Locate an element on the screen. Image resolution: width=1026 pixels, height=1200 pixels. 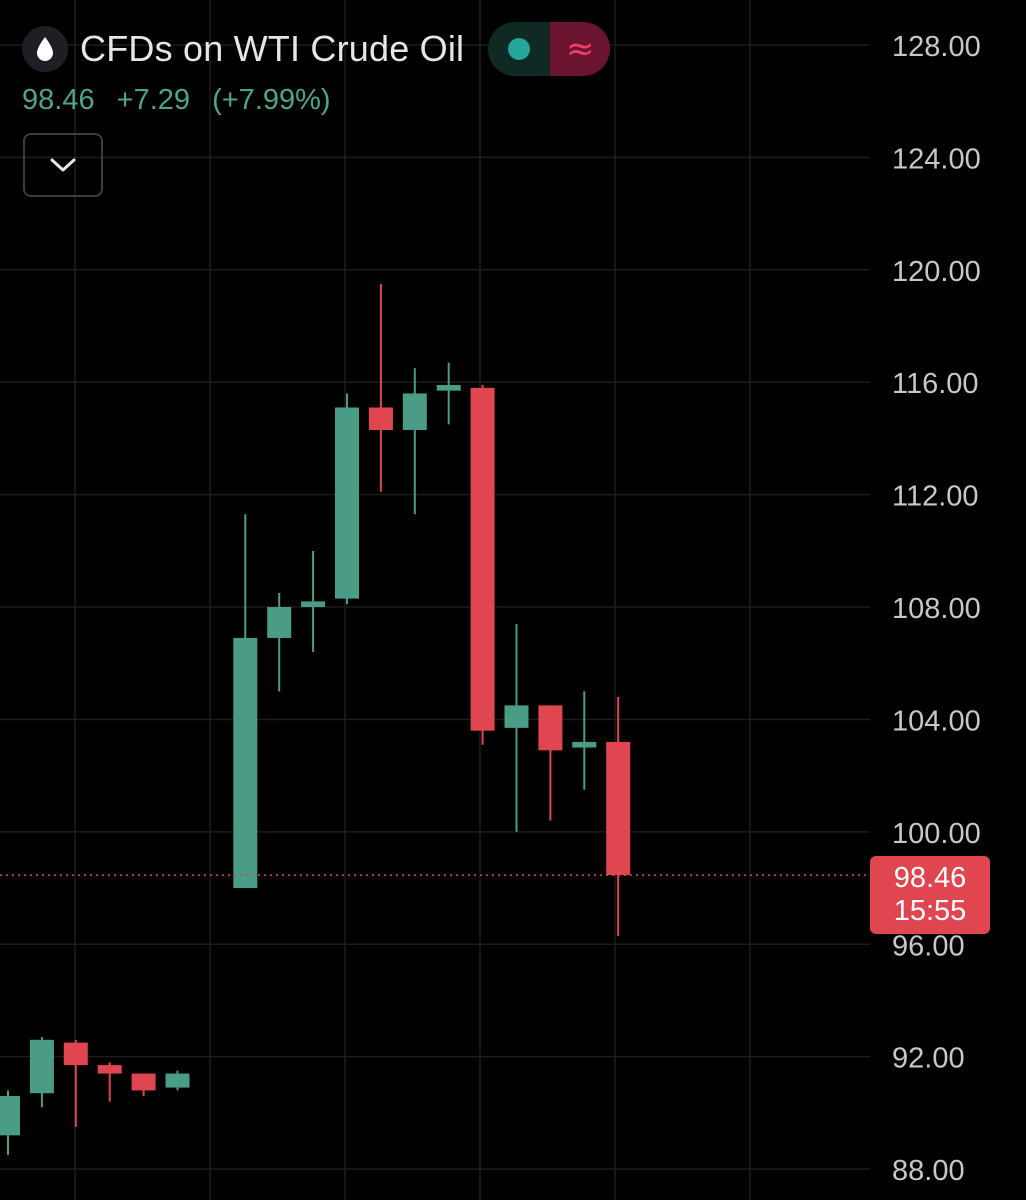
symbol-header: CFDs on WTI Crude Oil ≈ is located at coordinates (316, 49).